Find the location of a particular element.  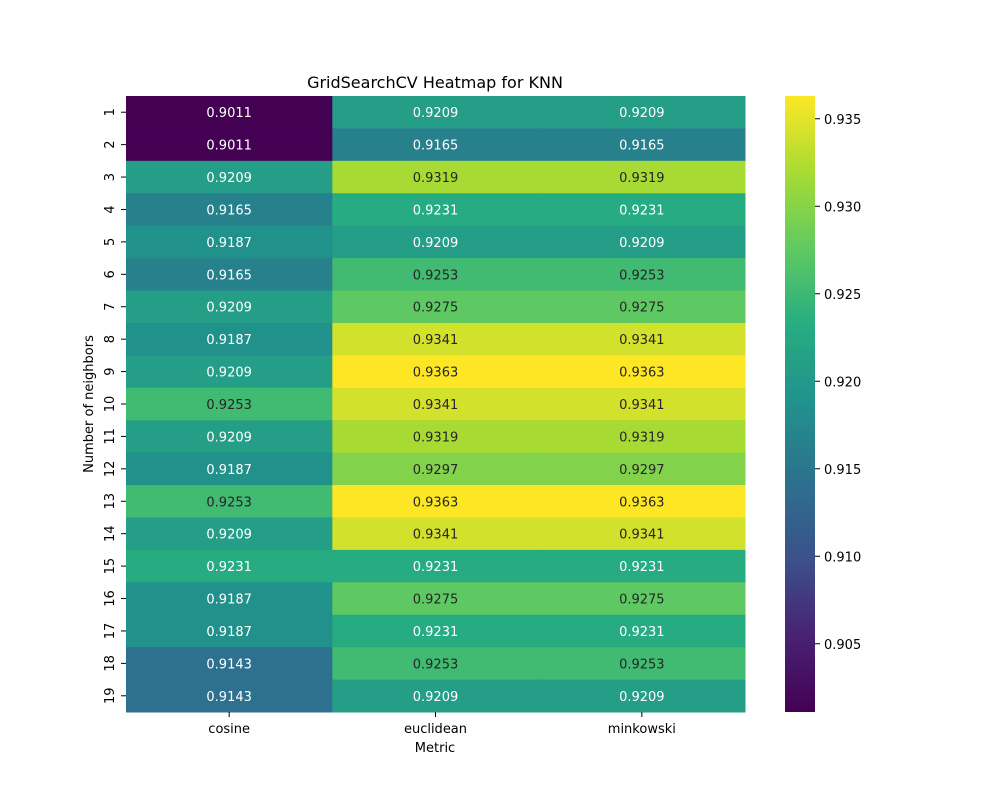

y-tick-label: 17 is located at coordinates (110, 631).